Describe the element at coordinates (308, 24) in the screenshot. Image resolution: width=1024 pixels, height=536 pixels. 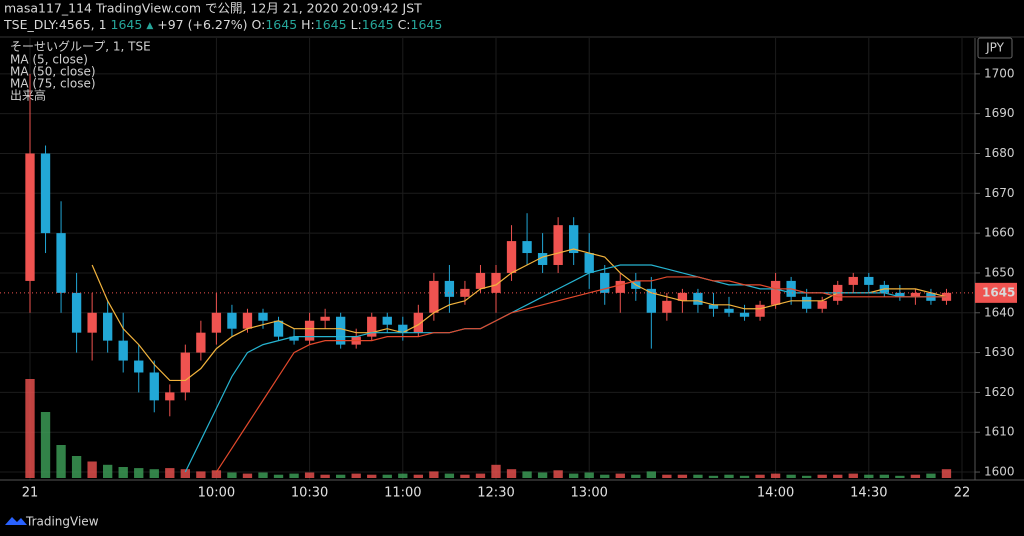
I see `h-label: H:` at that location.